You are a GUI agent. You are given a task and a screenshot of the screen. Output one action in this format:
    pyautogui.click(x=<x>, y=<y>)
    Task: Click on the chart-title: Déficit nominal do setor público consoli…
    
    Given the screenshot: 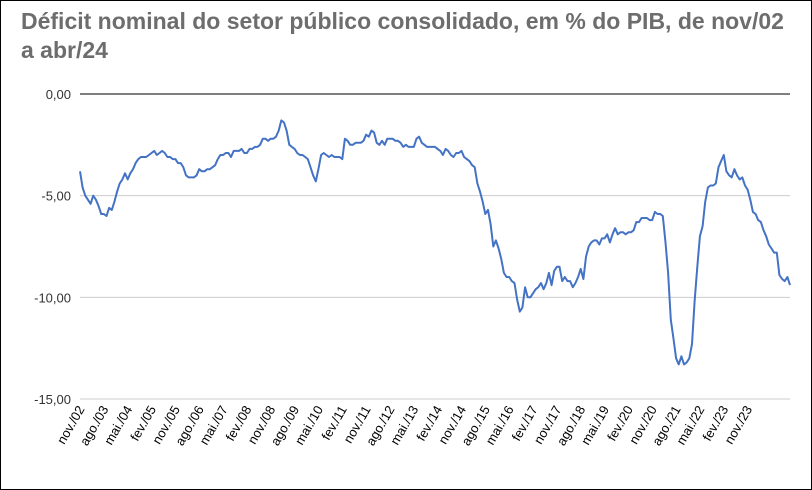 What is the action you would take?
    pyautogui.click(x=402, y=35)
    